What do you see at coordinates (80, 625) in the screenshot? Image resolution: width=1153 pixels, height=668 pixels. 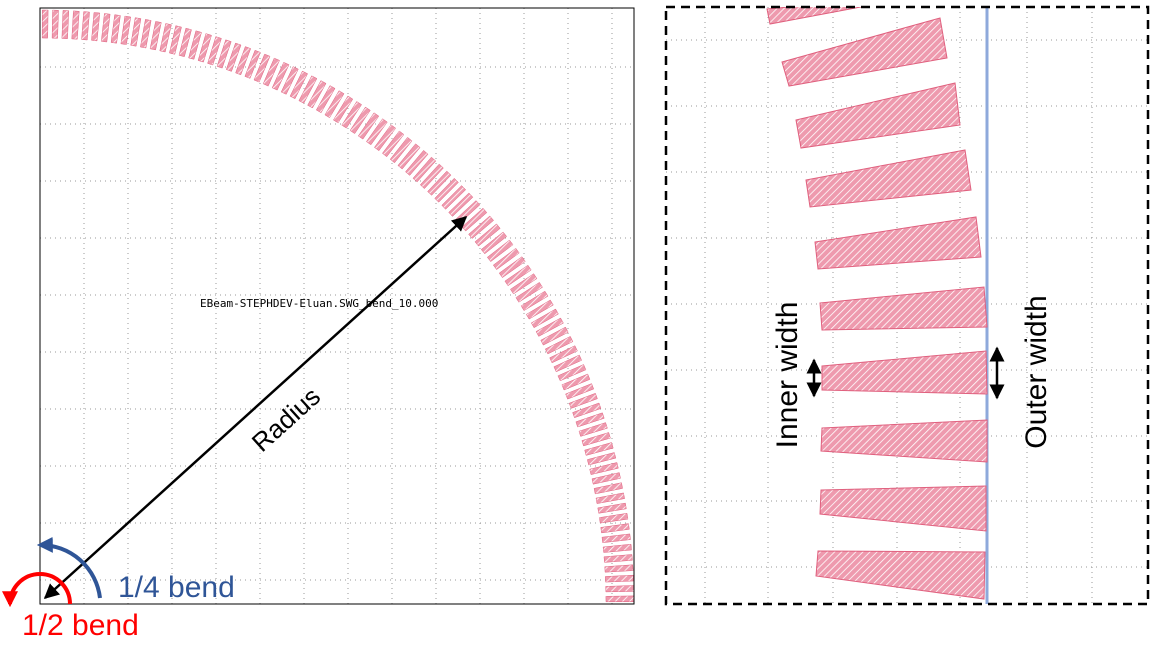 I see `half-bend-label: 1/2 bend` at bounding box center [80, 625].